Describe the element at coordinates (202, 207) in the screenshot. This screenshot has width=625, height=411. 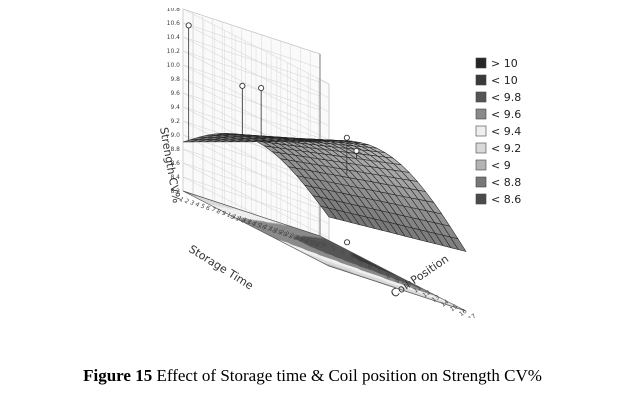
I see `x-tick-label: 5` at that location.